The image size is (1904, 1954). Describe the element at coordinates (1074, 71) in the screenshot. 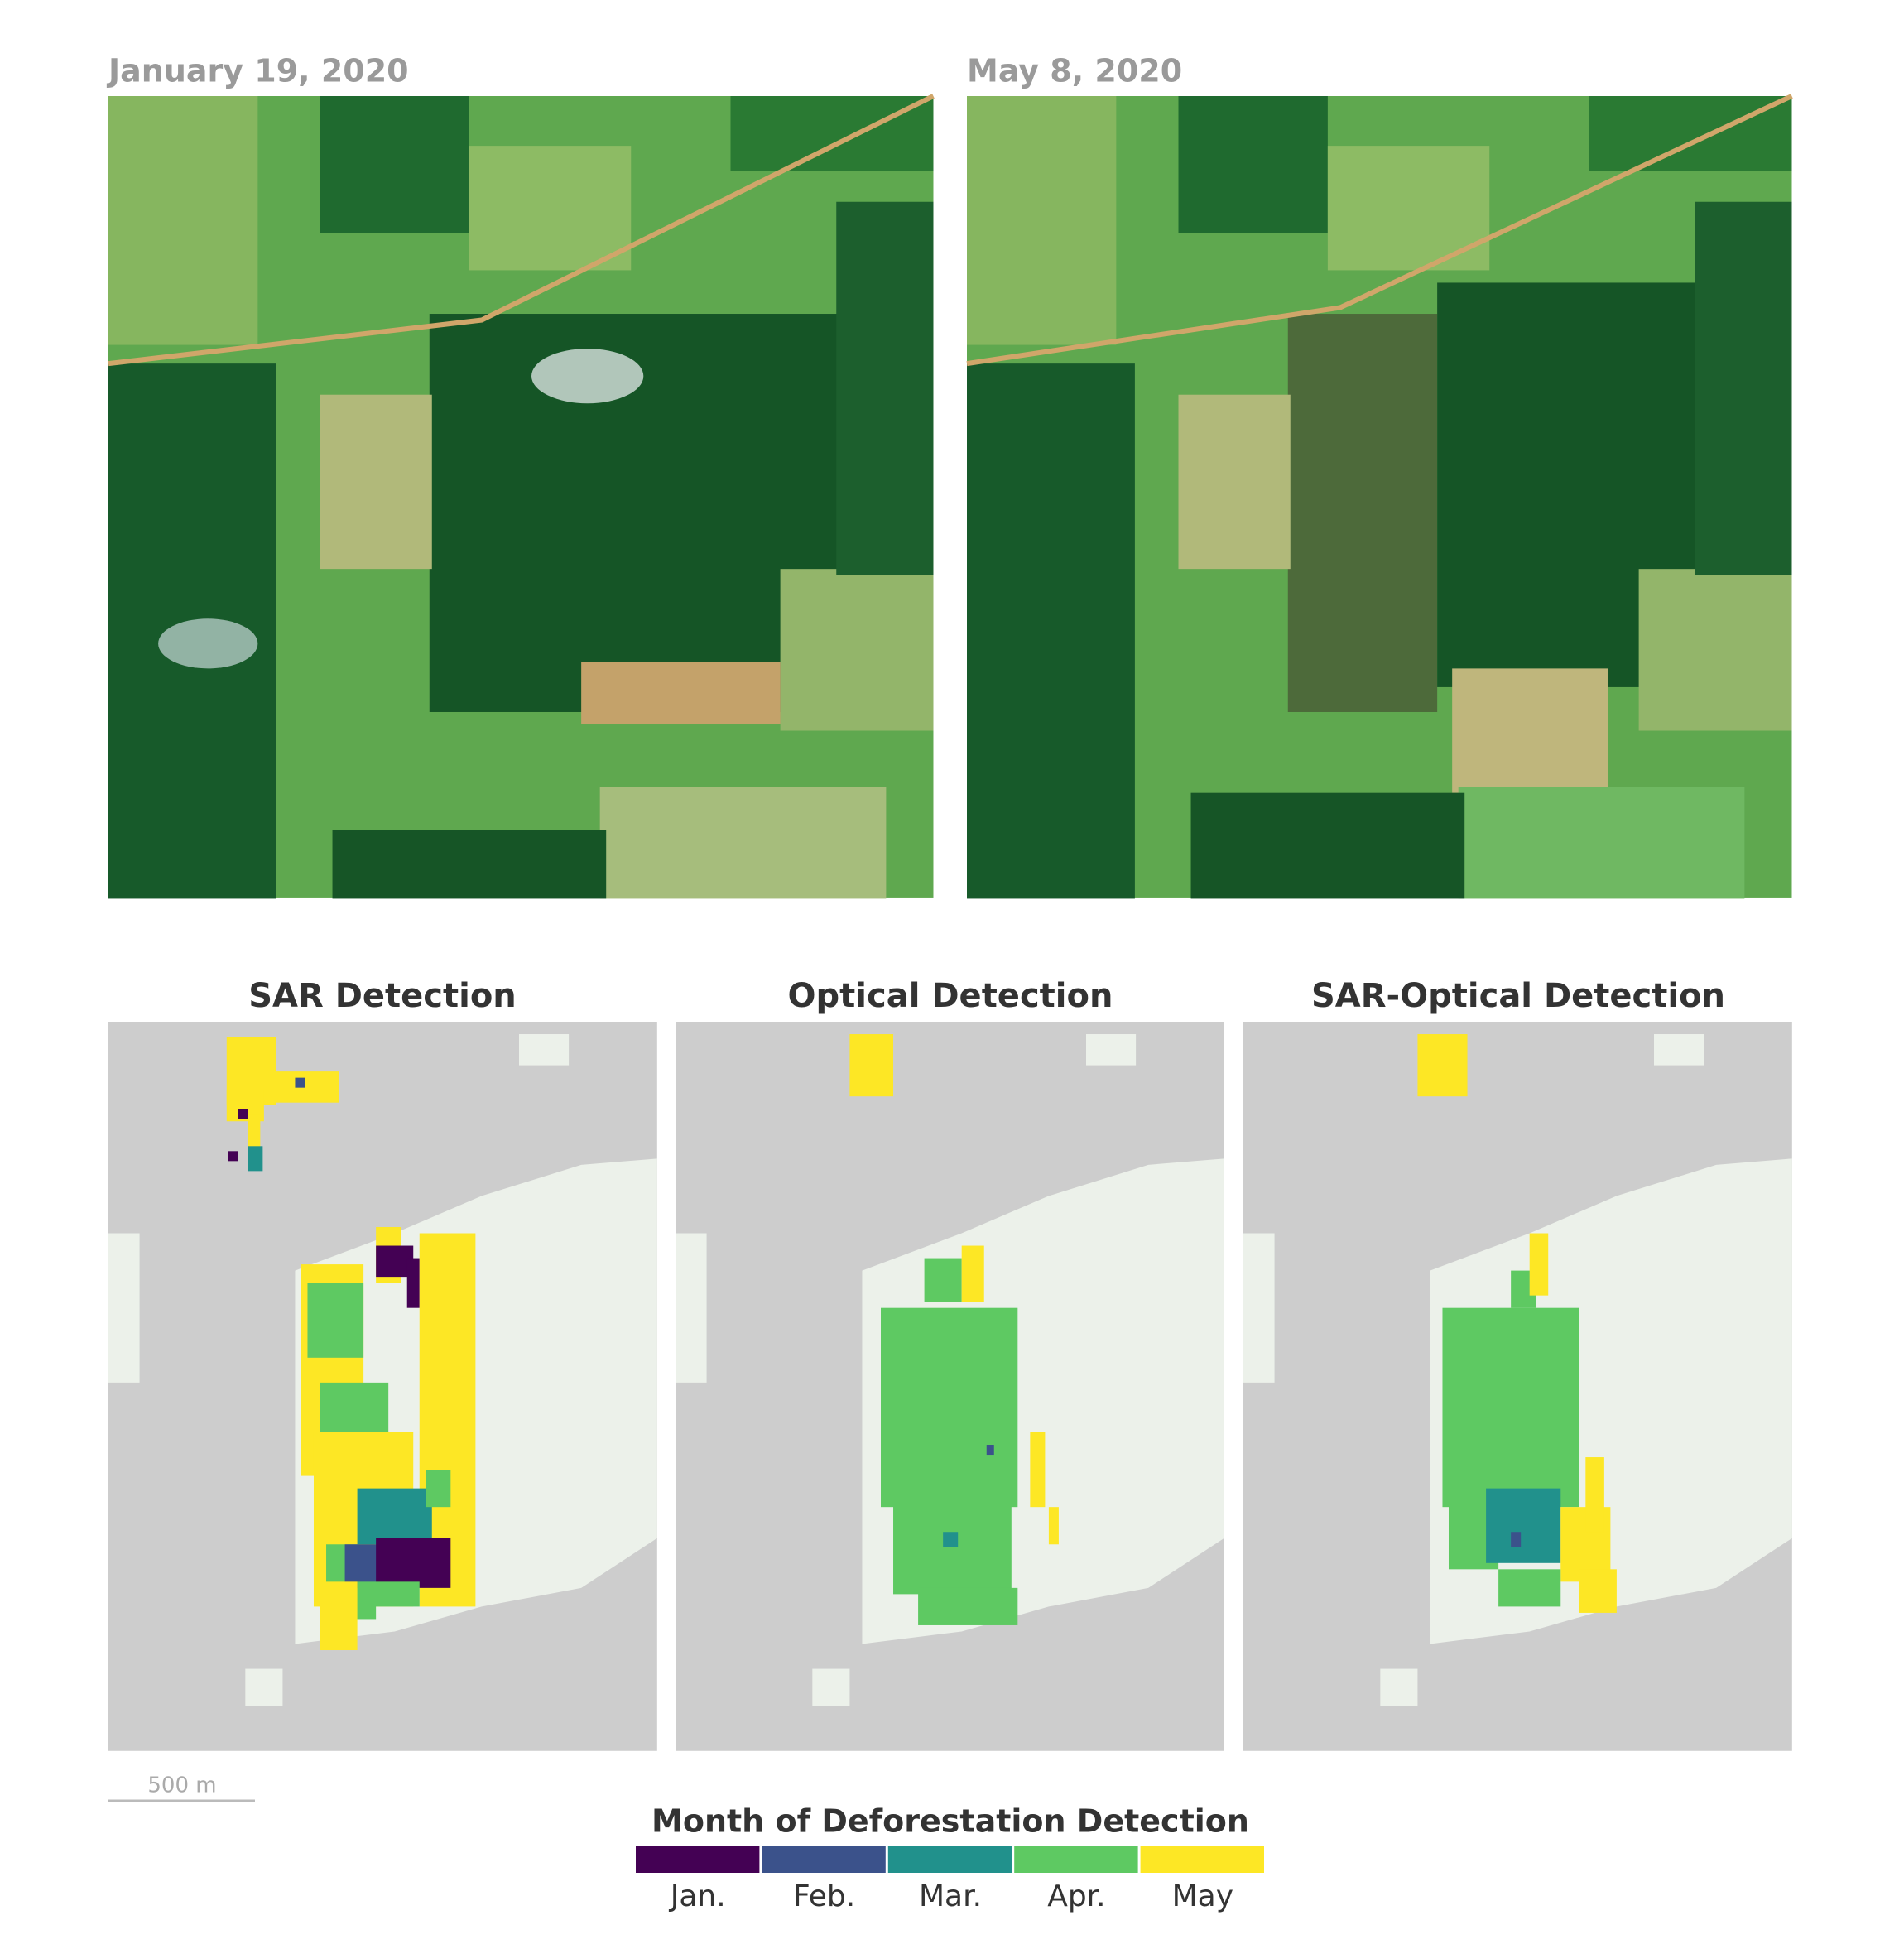

I see `image-date: May 8, 2020` at that location.